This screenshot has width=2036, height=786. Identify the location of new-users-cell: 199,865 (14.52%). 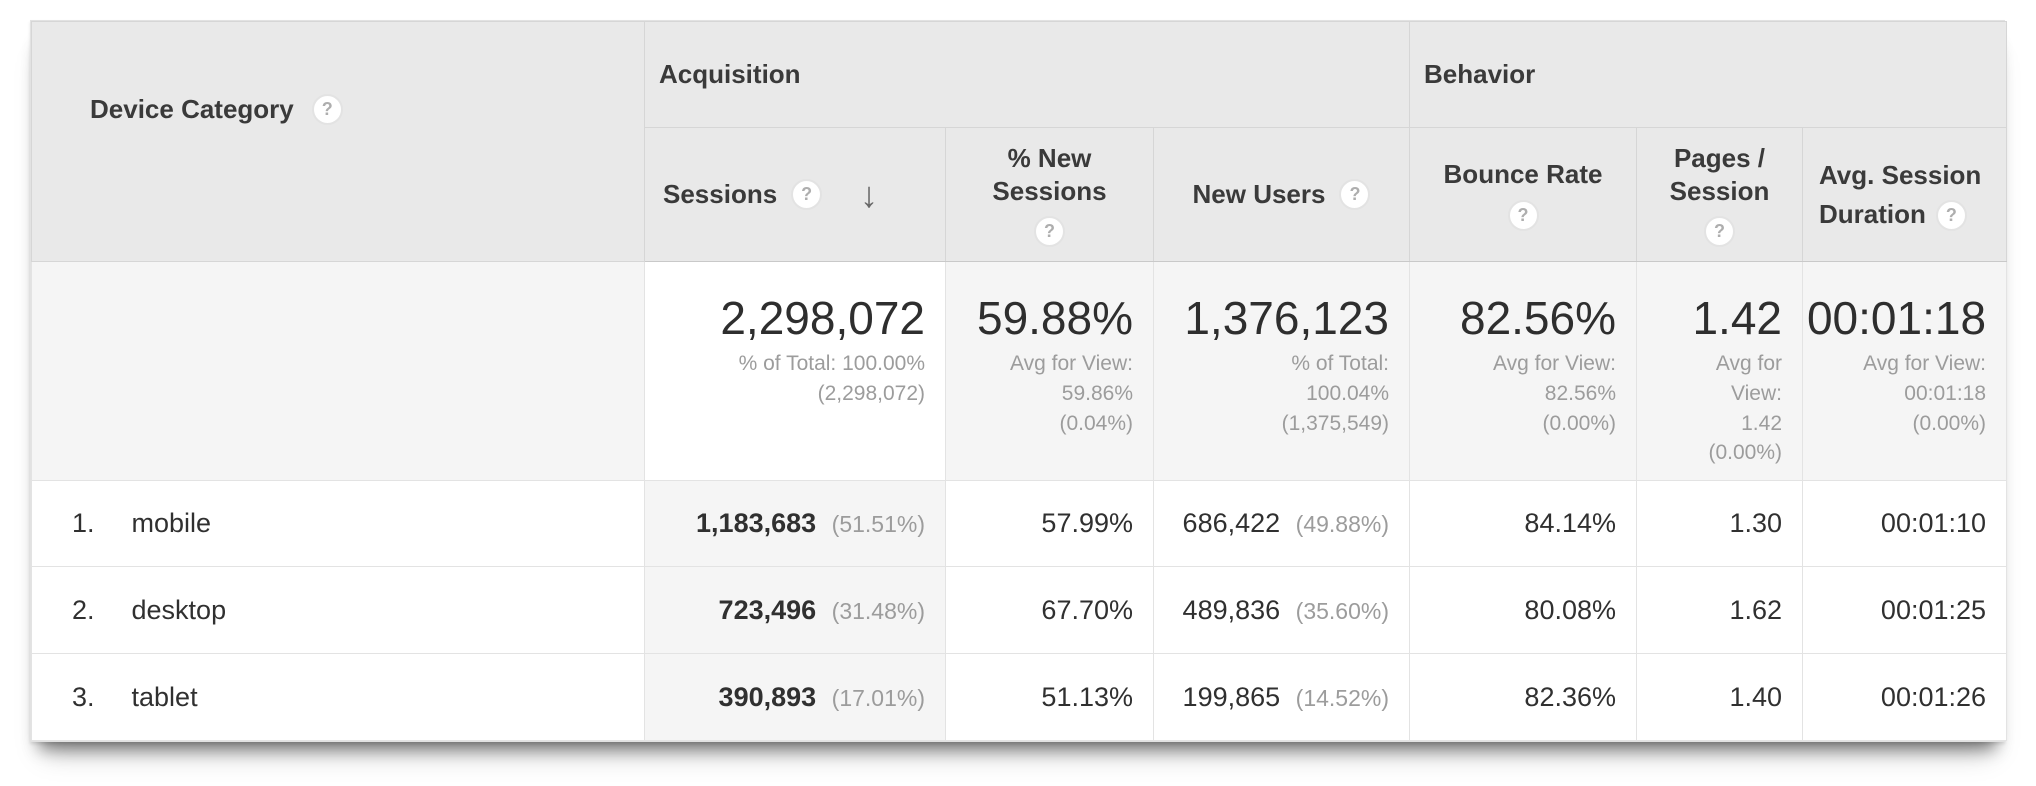
(1281, 697).